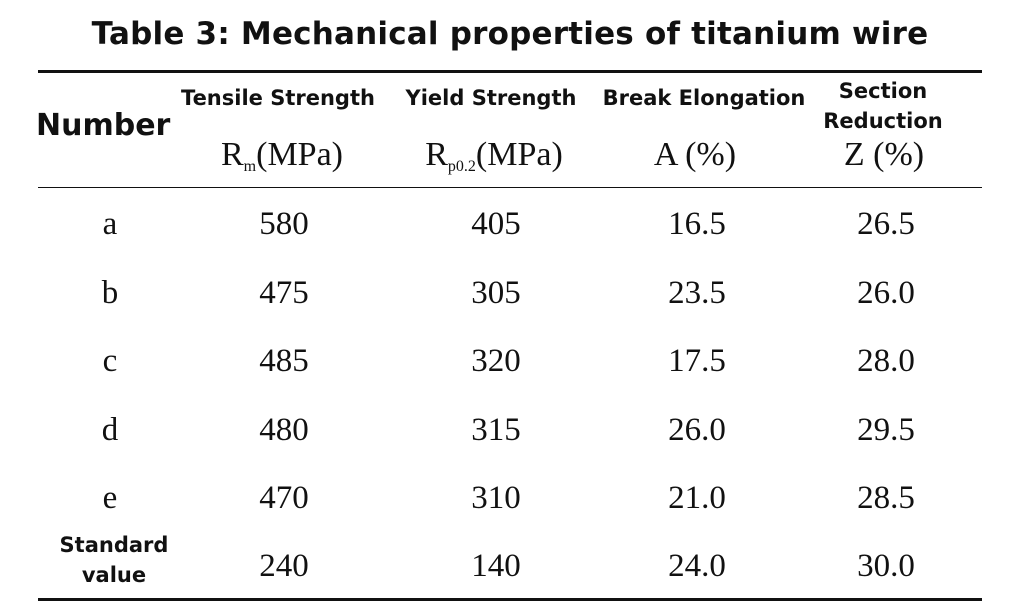 The height and width of the screenshot is (610, 1020). Describe the element at coordinates (886, 430) in the screenshot. I see `cell-d-reduction: 29.5` at that location.